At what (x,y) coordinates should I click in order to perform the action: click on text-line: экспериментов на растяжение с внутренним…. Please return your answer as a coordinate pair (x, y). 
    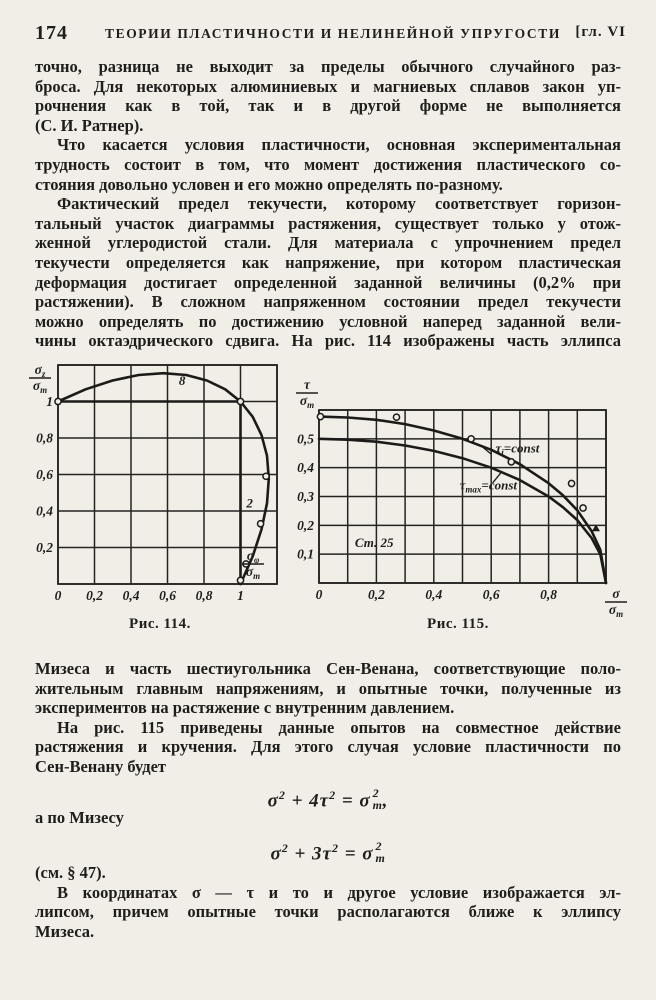
    Looking at the image, I should click on (245, 708).